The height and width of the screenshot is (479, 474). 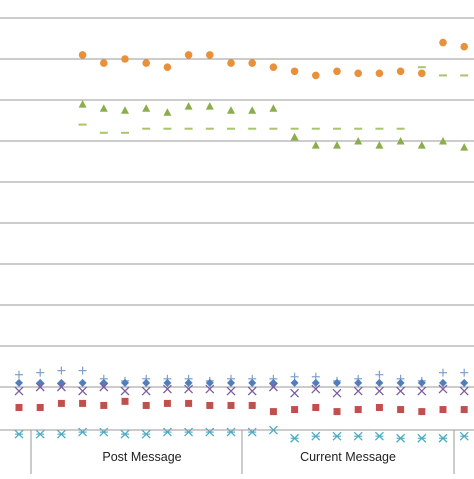 What do you see at coordinates (237, 451) in the screenshot?
I see `x-axis: Post Message Current Message` at bounding box center [237, 451].